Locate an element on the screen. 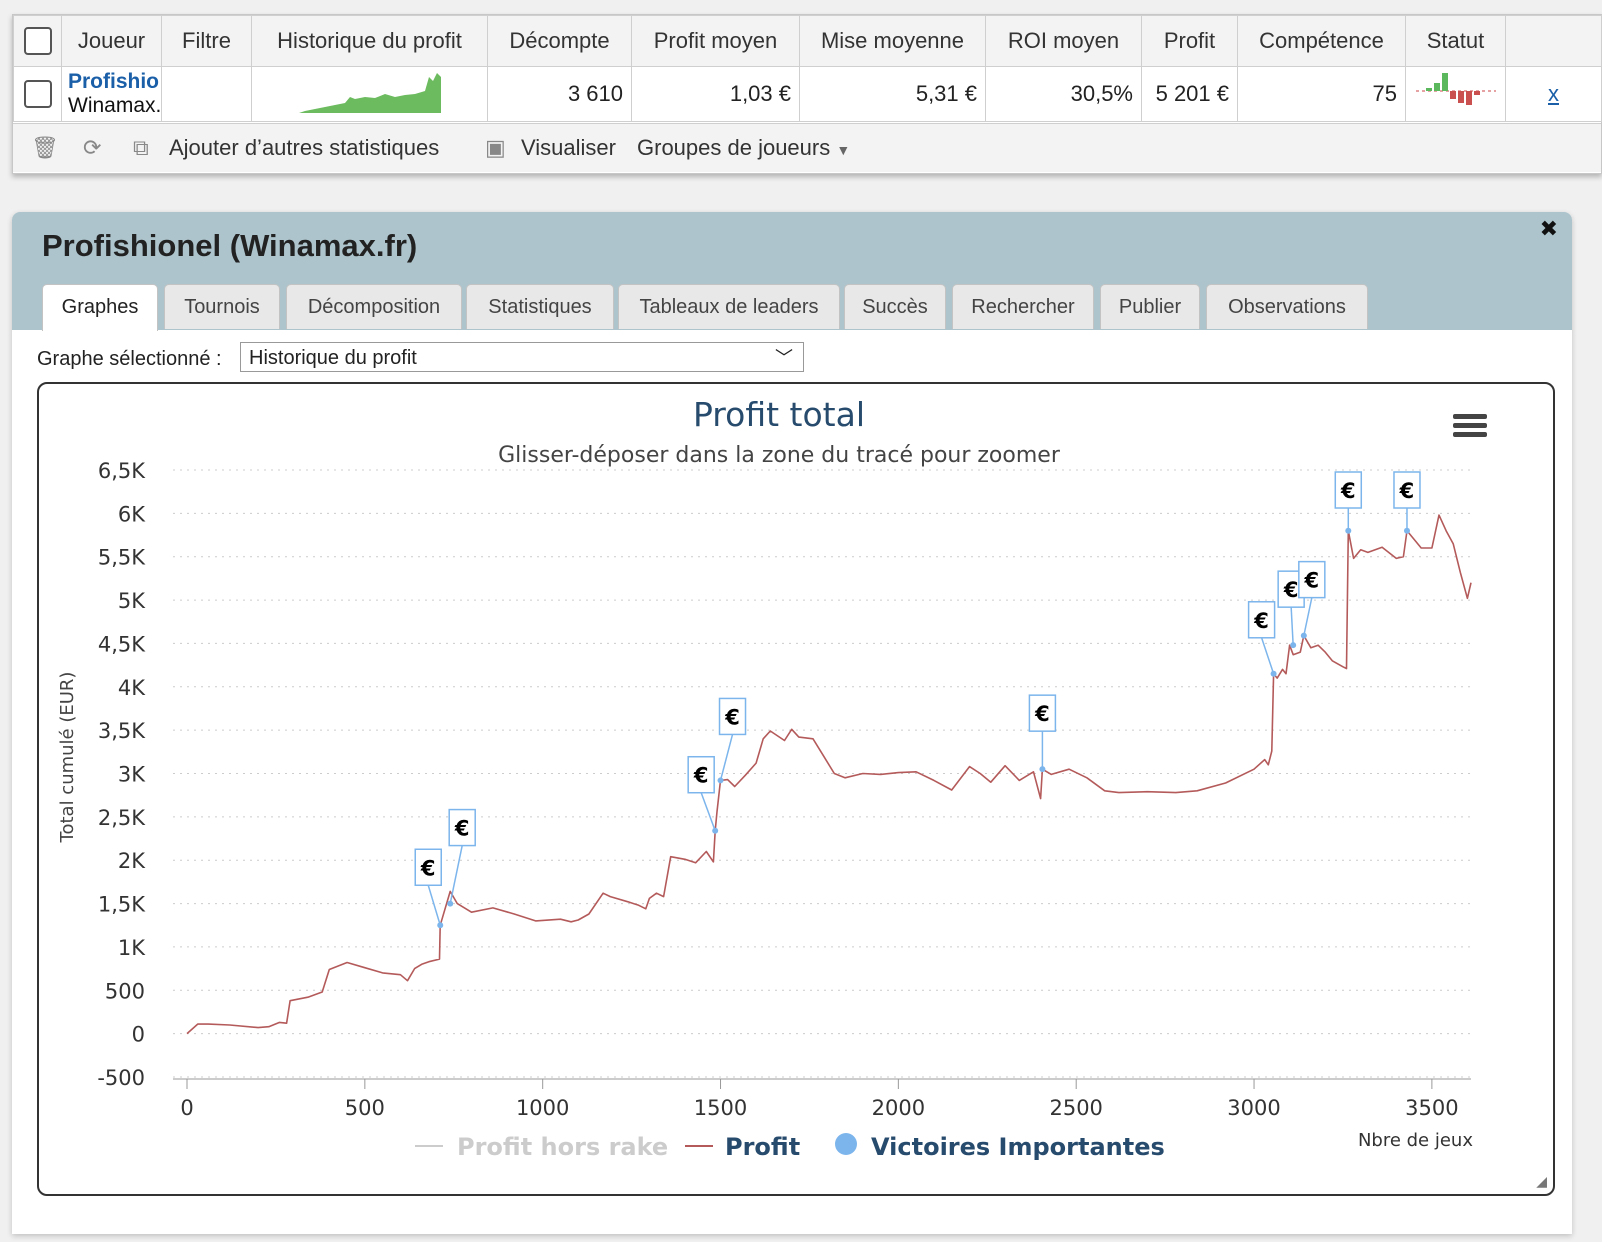 Image resolution: width=1602 pixels, height=1242 pixels. y-tick-label: 4K is located at coordinates (132, 688).